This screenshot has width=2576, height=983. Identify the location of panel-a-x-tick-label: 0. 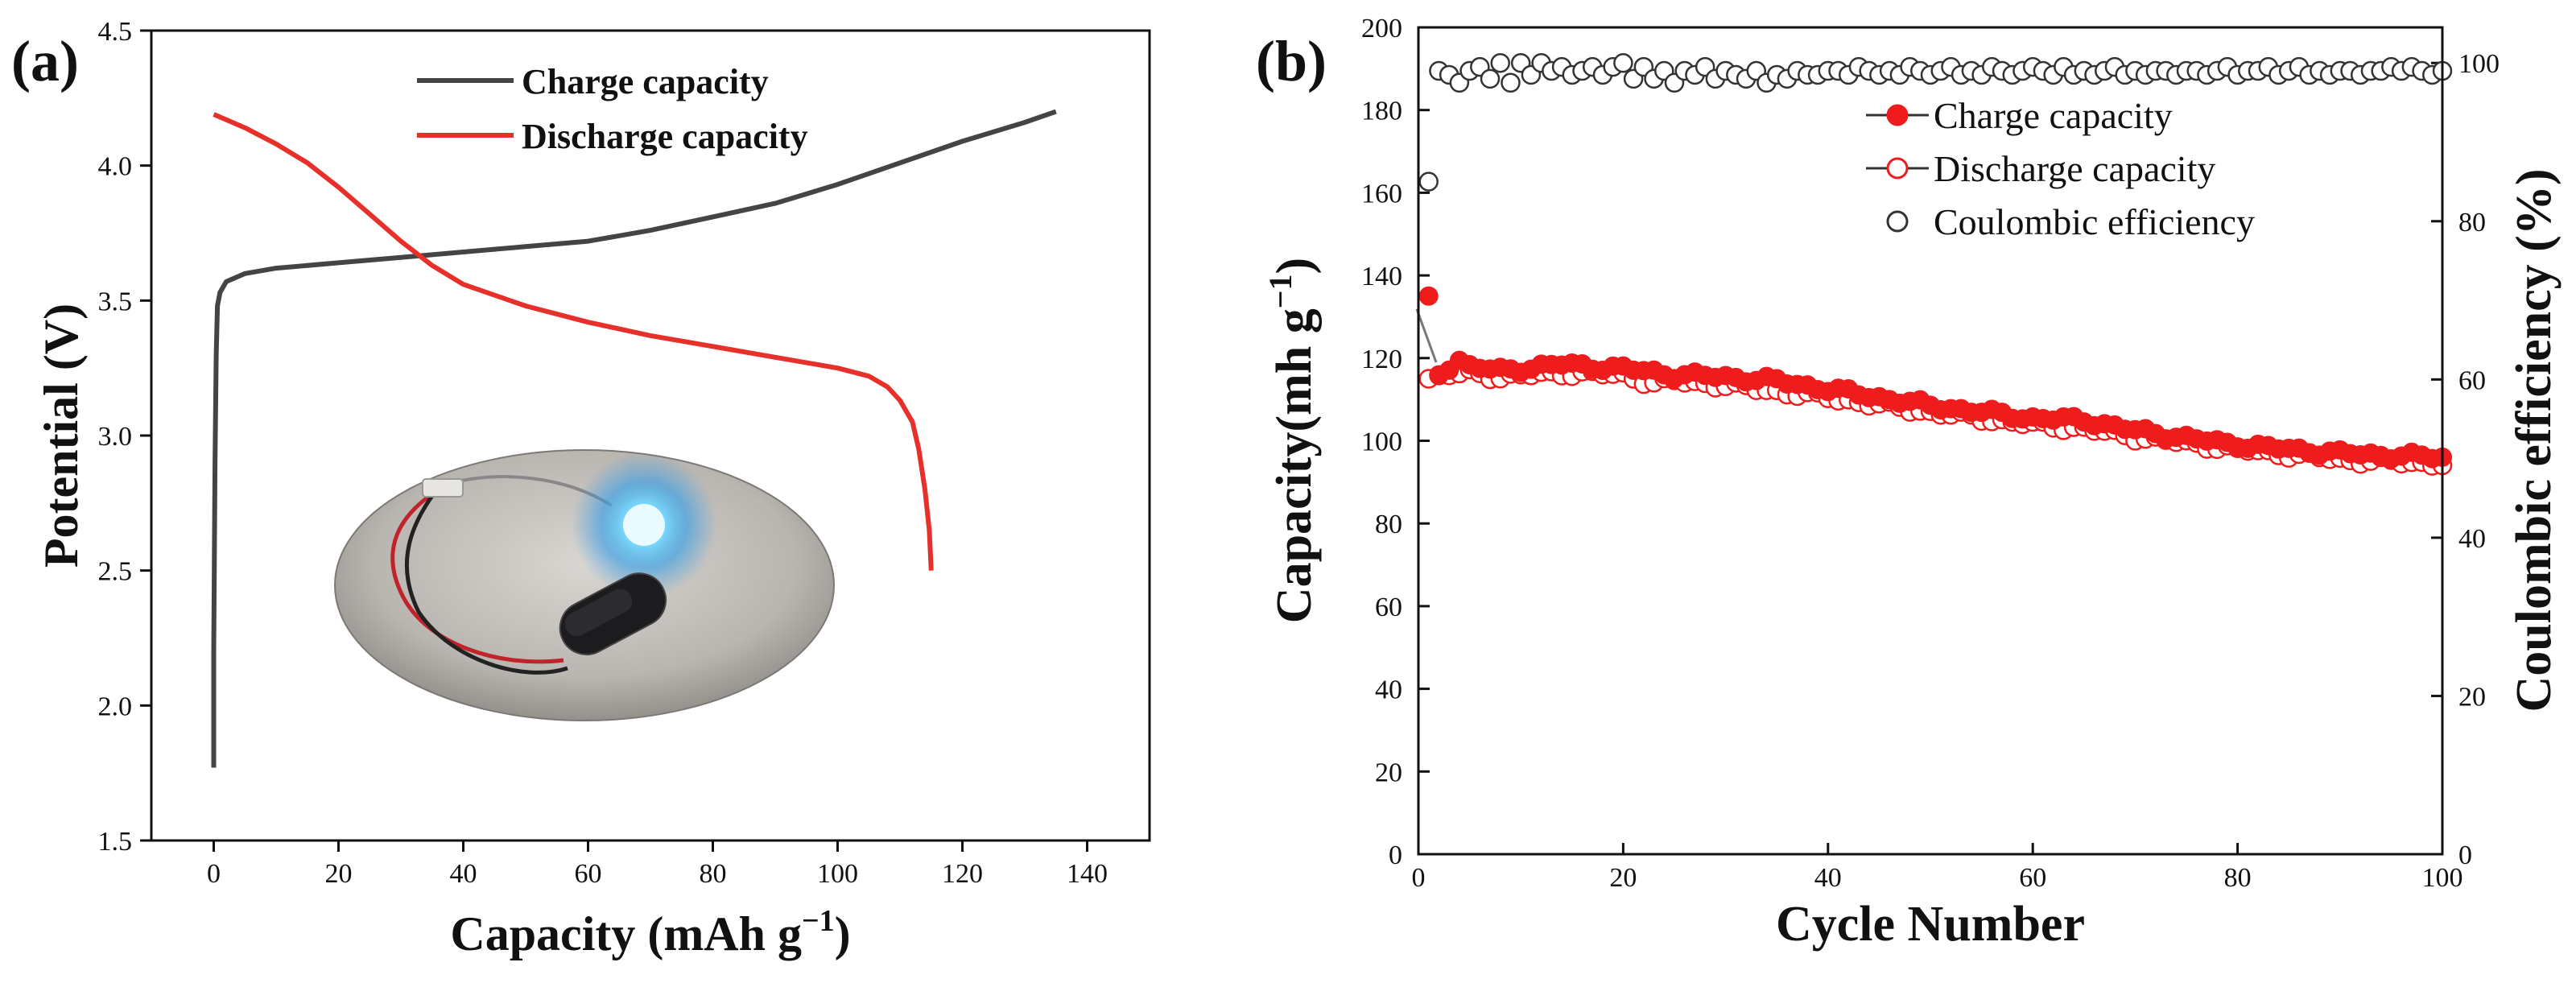
(214, 874).